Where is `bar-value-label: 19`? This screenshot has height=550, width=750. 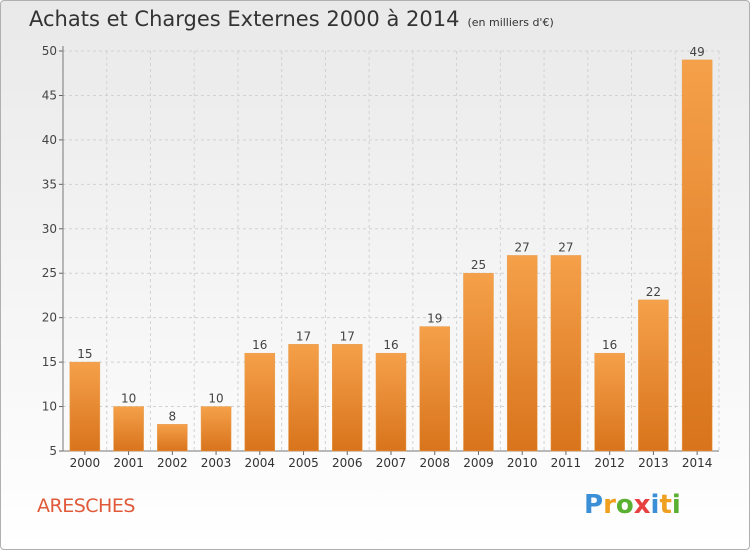
bar-value-label: 19 is located at coordinates (434, 319).